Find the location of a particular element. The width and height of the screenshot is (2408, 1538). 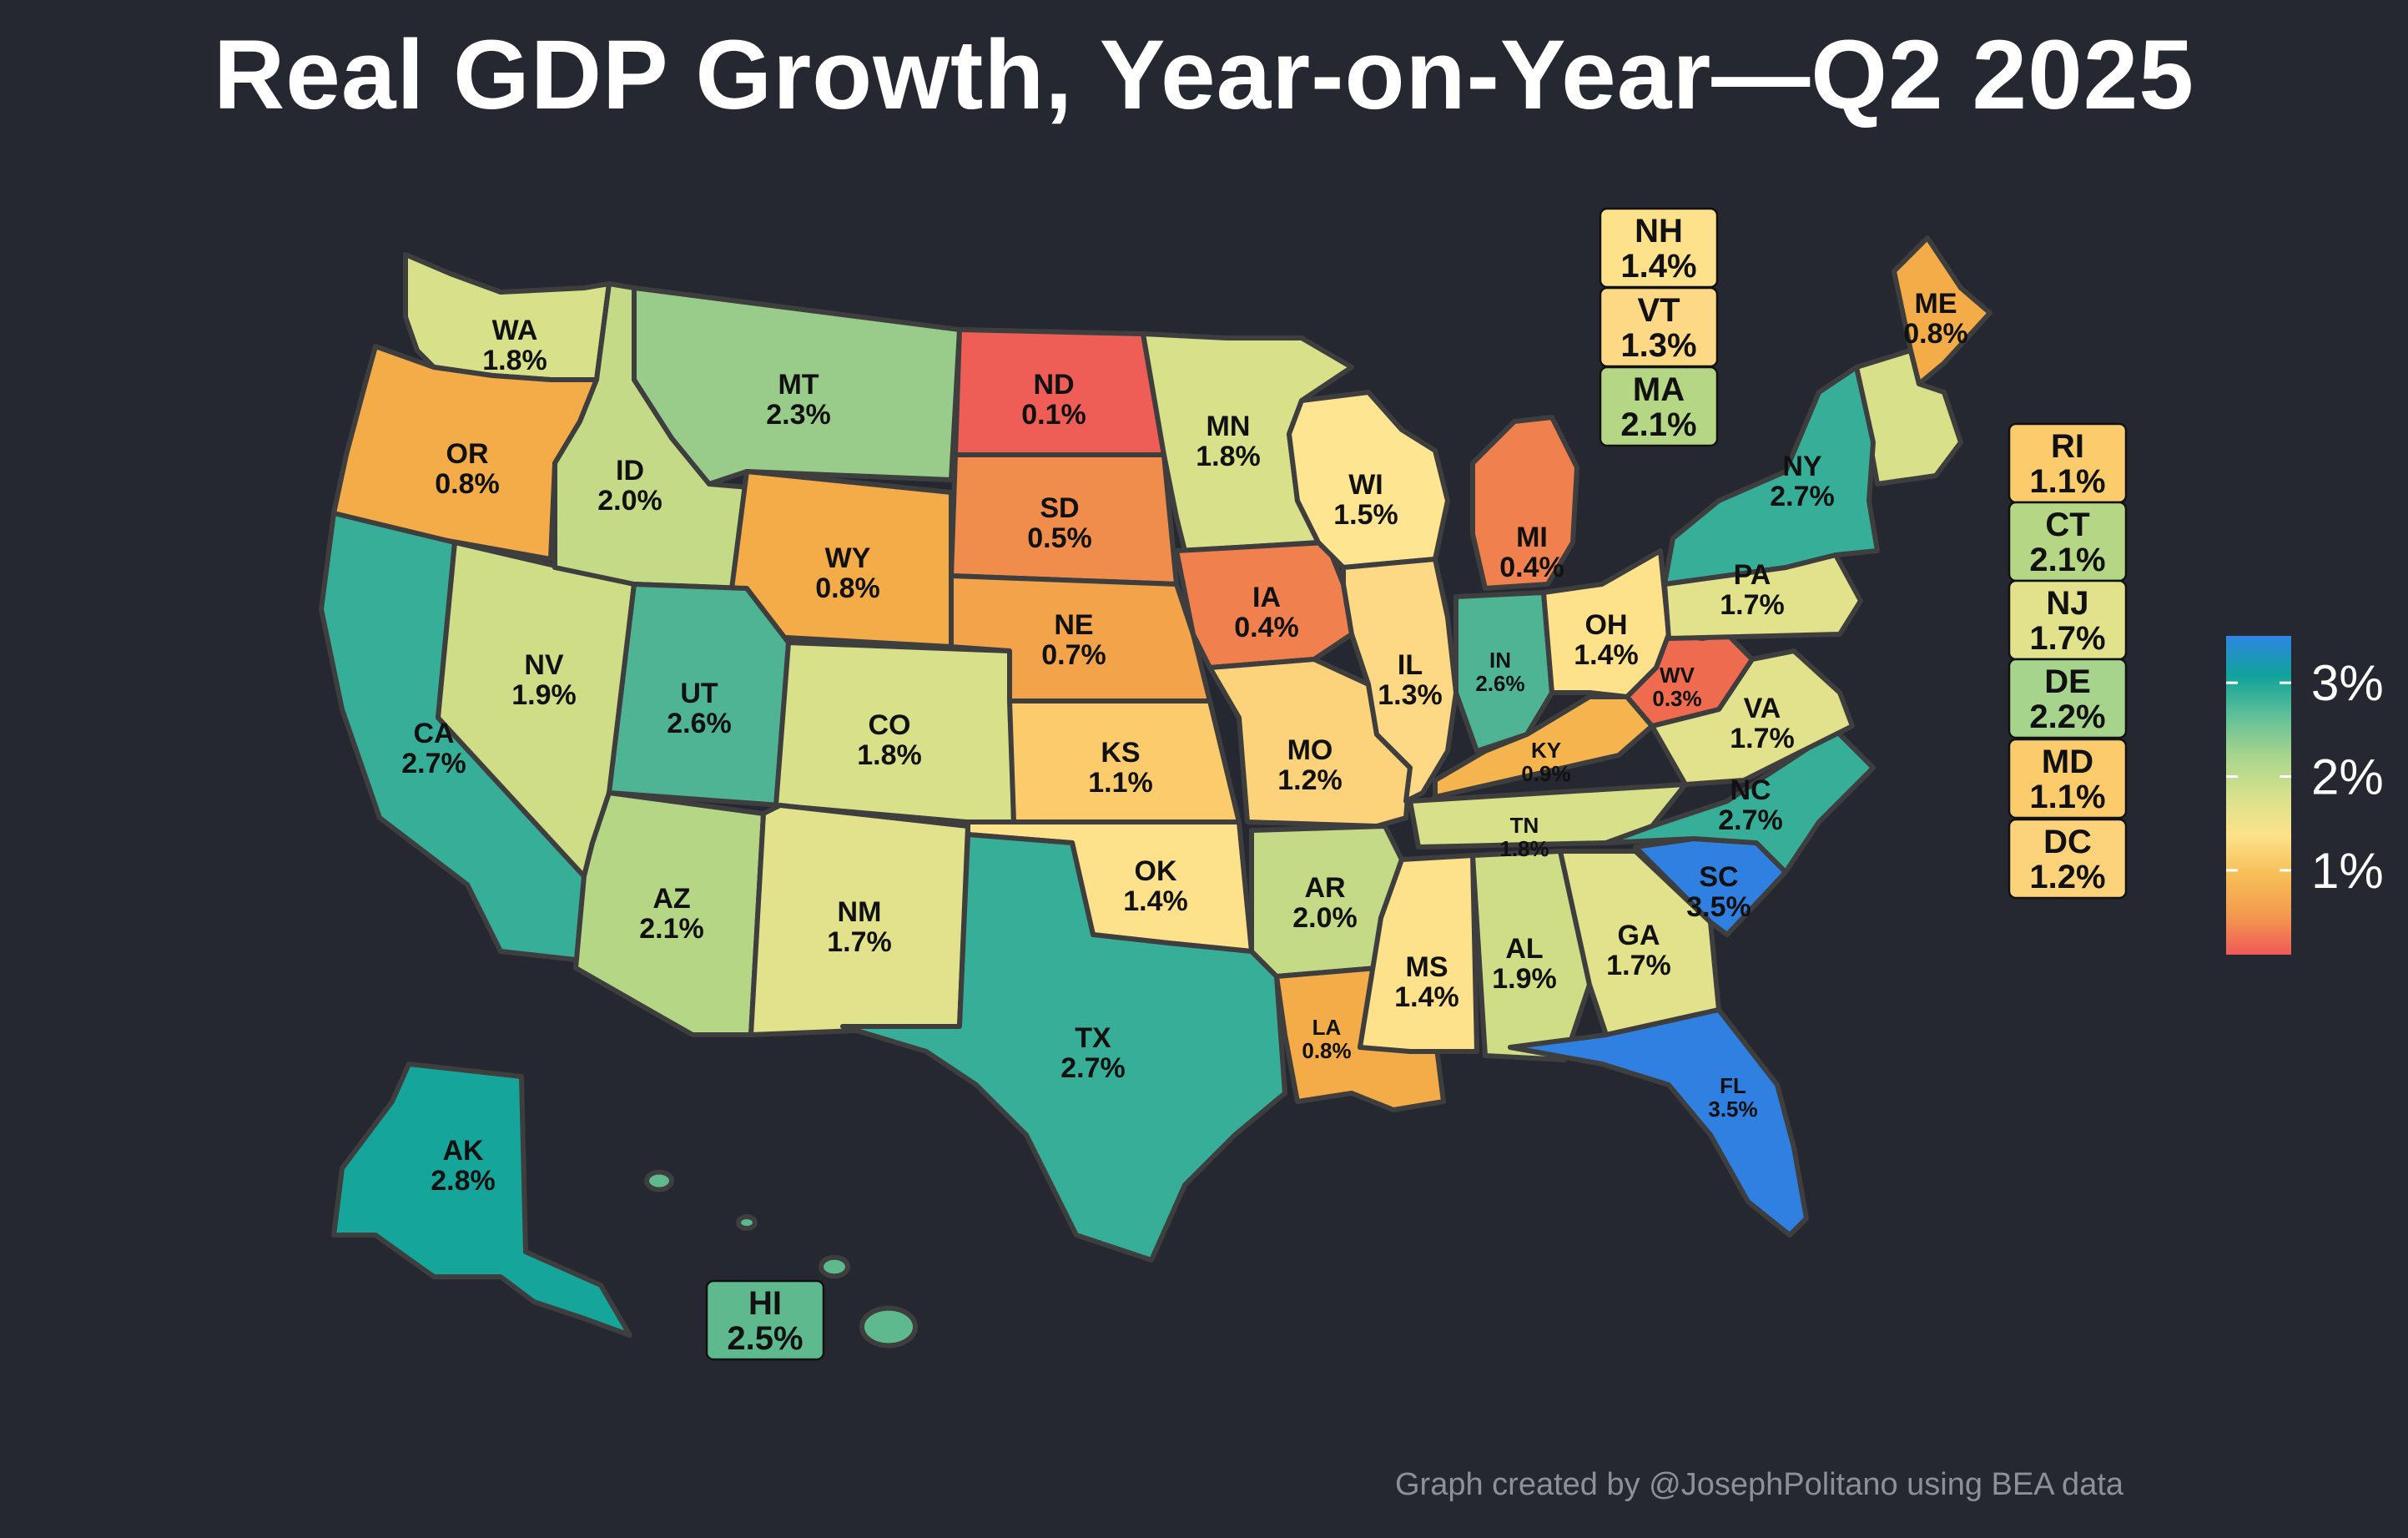

state-value-ne: 0.7% is located at coordinates (1073, 655).